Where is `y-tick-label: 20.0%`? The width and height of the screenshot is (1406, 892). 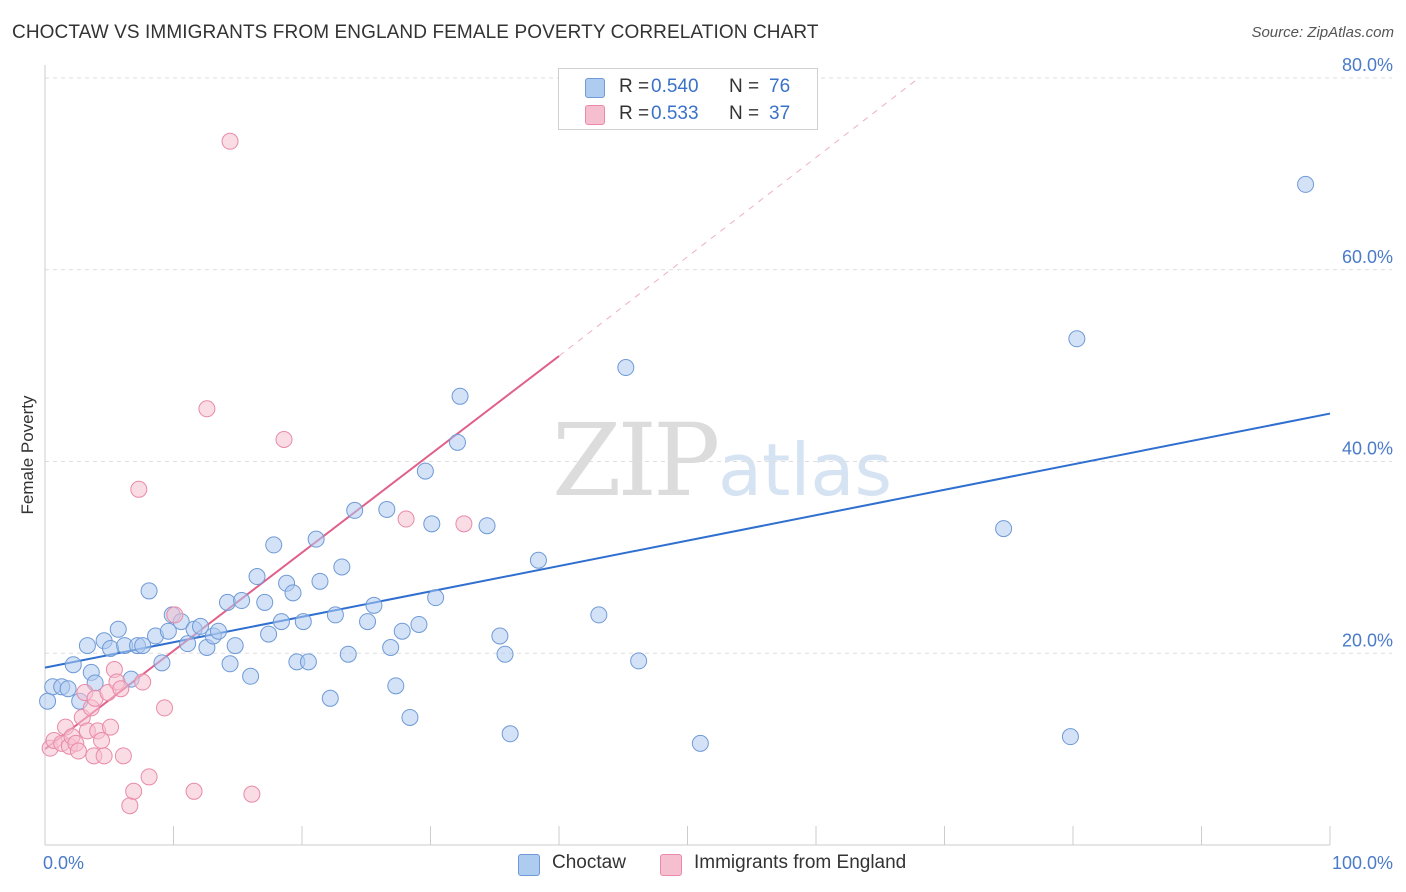 y-tick-label: 20.0% is located at coordinates (1367, 640).